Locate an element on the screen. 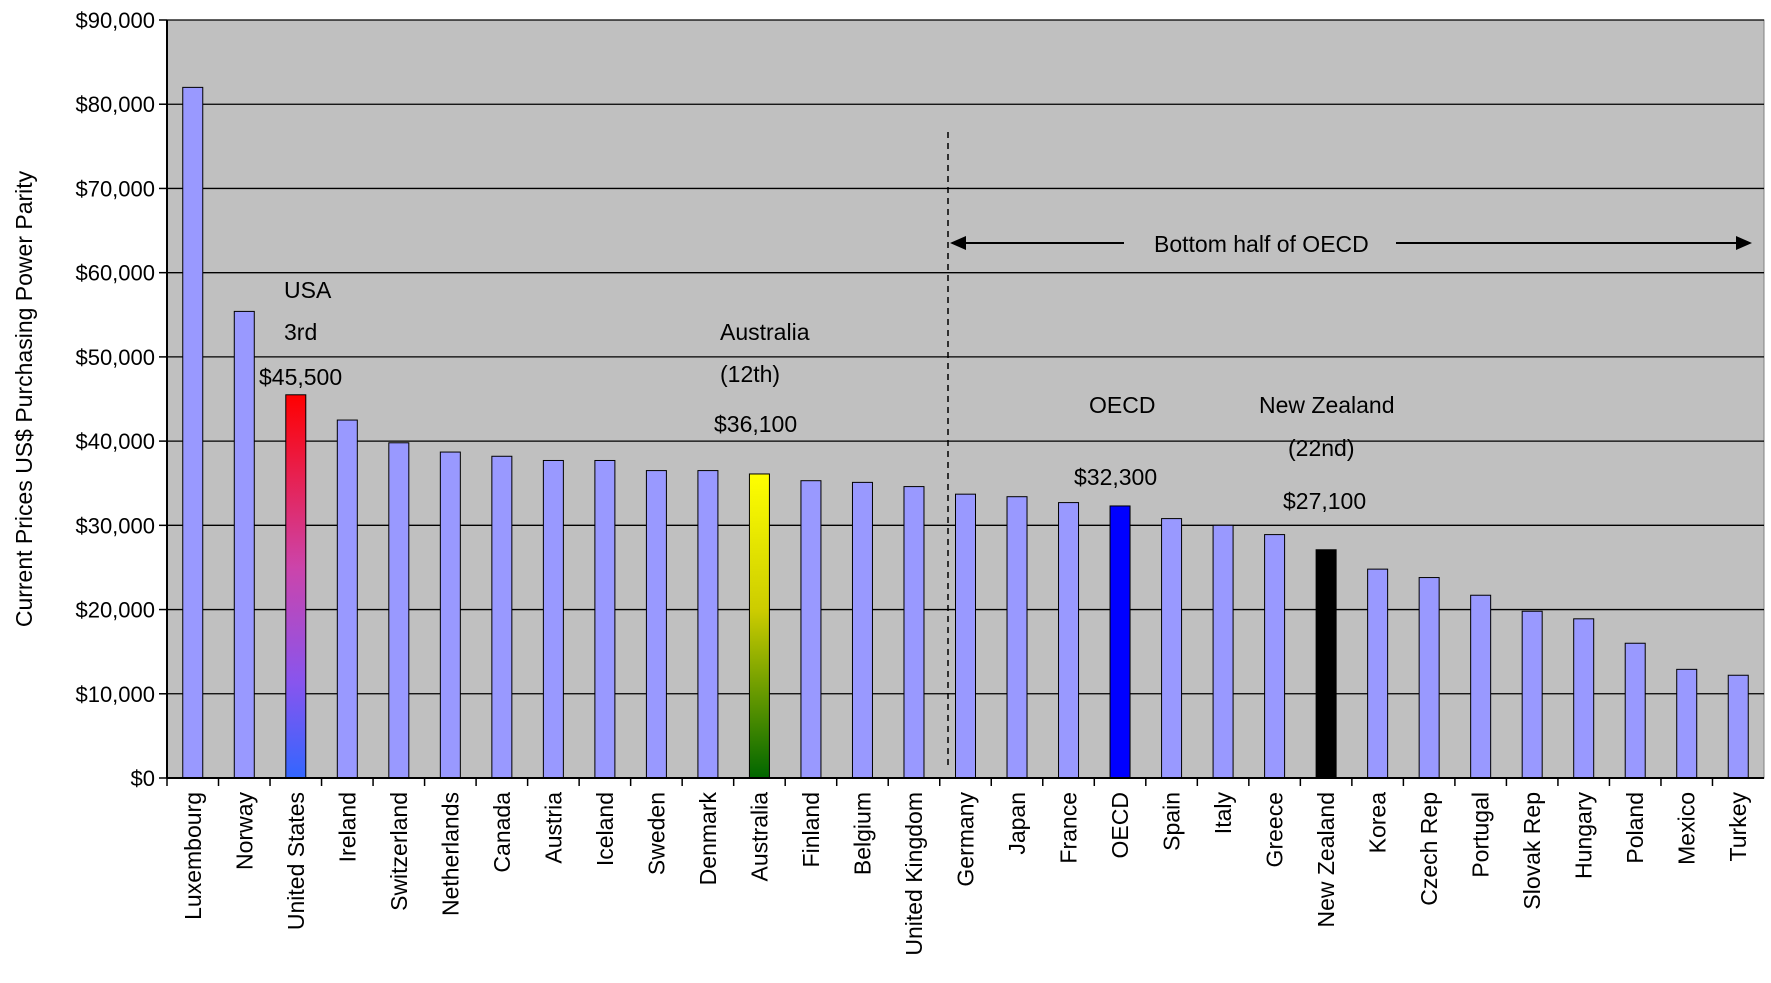  x-tick-label: Switzerland is located at coordinates (399, 851).